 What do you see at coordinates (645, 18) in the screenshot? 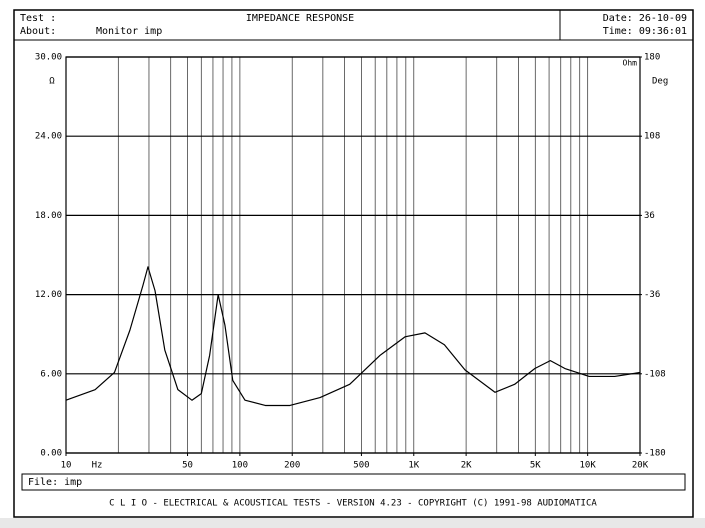
I see `date: Date: 26-10-09` at bounding box center [645, 18].